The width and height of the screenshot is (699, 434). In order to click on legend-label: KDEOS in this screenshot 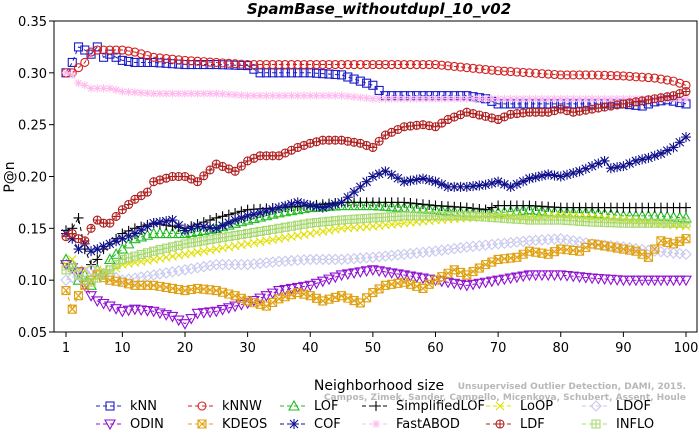, I will do `click(244, 424)`.